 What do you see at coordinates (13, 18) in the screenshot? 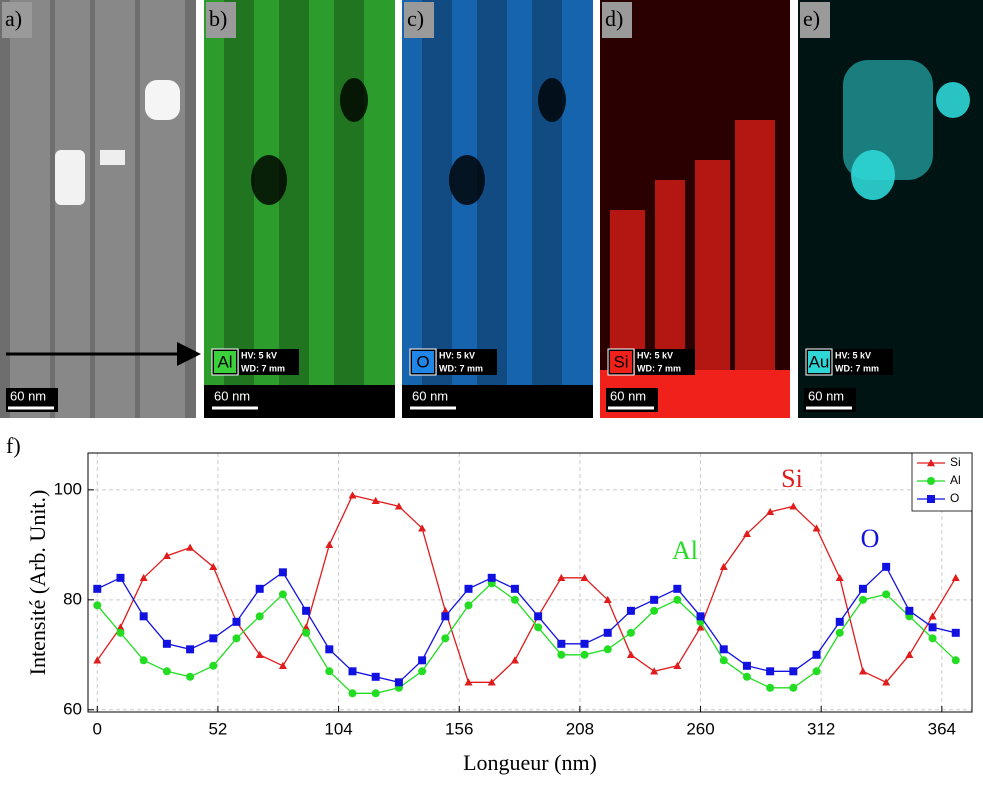
I see `panel-label: a)` at bounding box center [13, 18].